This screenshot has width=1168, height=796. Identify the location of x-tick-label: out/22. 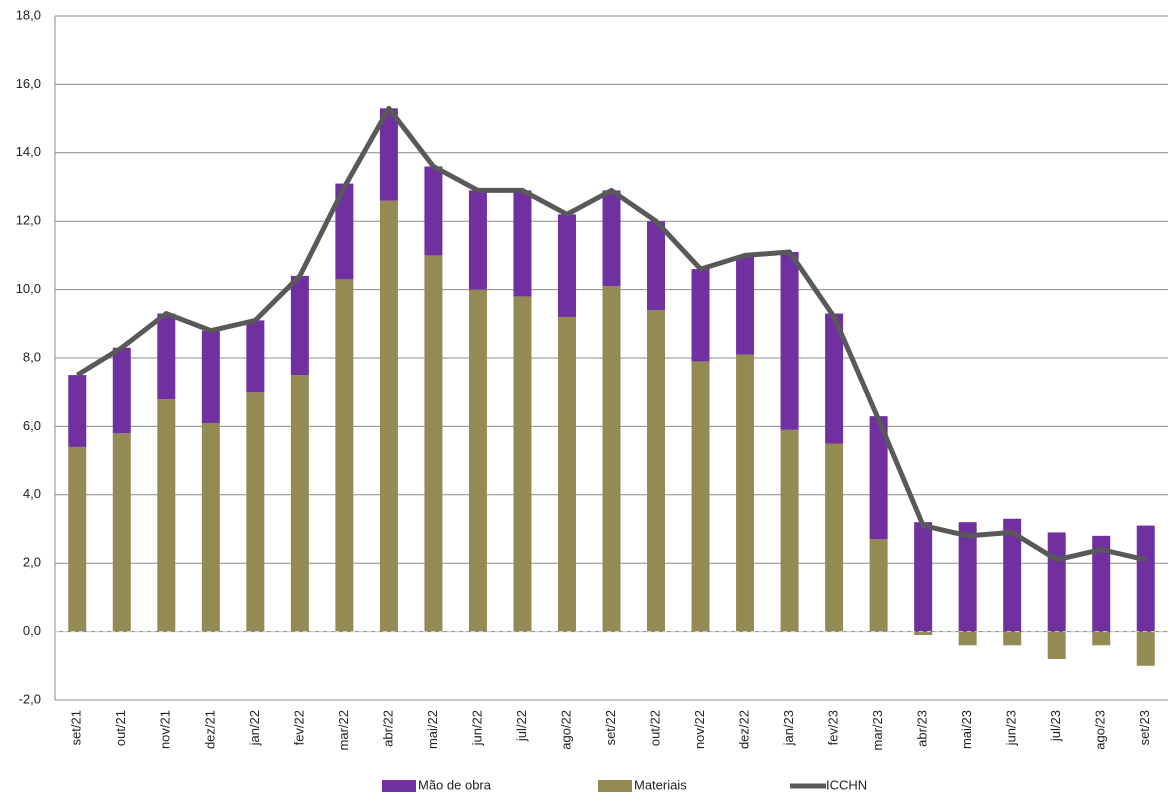
(654, 728).